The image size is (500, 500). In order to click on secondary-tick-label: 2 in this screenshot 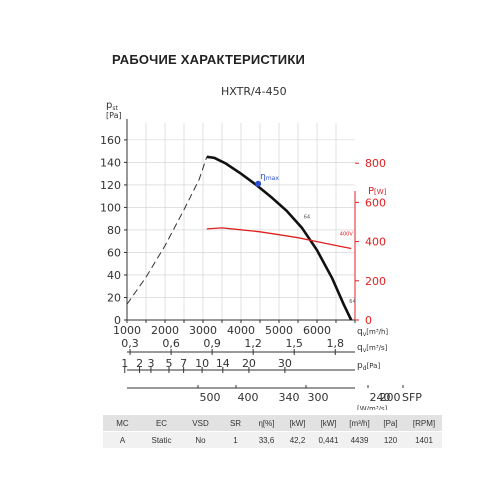, I will do `click(139, 363)`.